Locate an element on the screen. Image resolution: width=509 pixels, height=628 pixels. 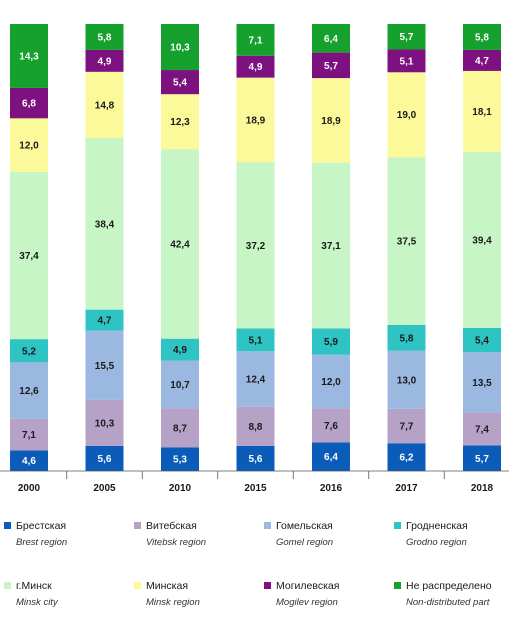
data-label: 5,6 is located at coordinates (256, 459).